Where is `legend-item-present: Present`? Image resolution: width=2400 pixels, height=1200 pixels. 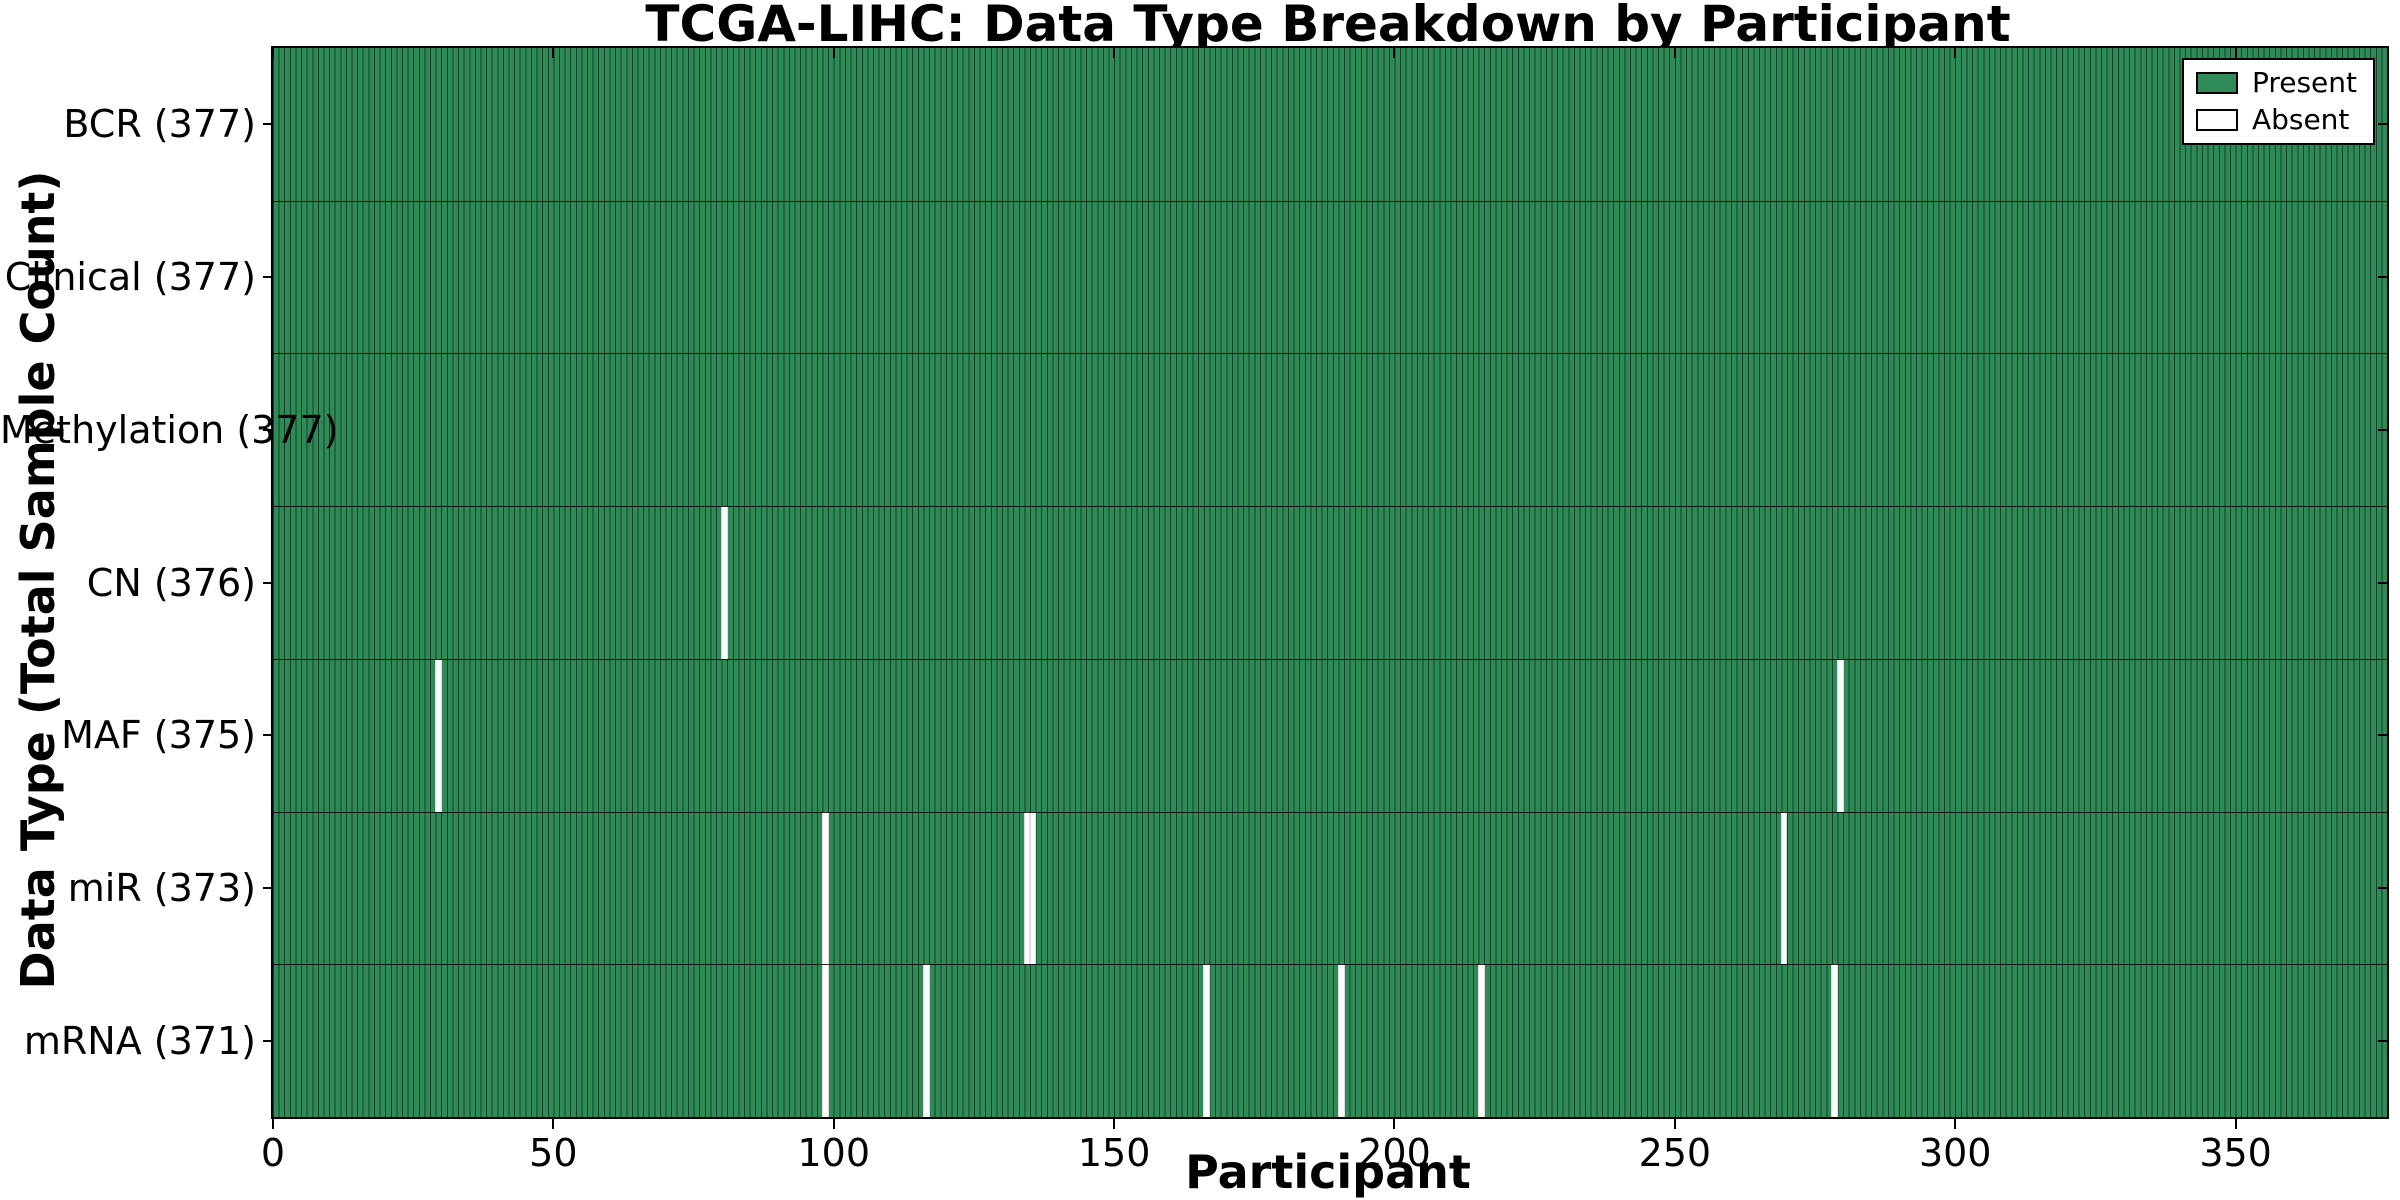 legend-item-present: Present is located at coordinates (2276, 82).